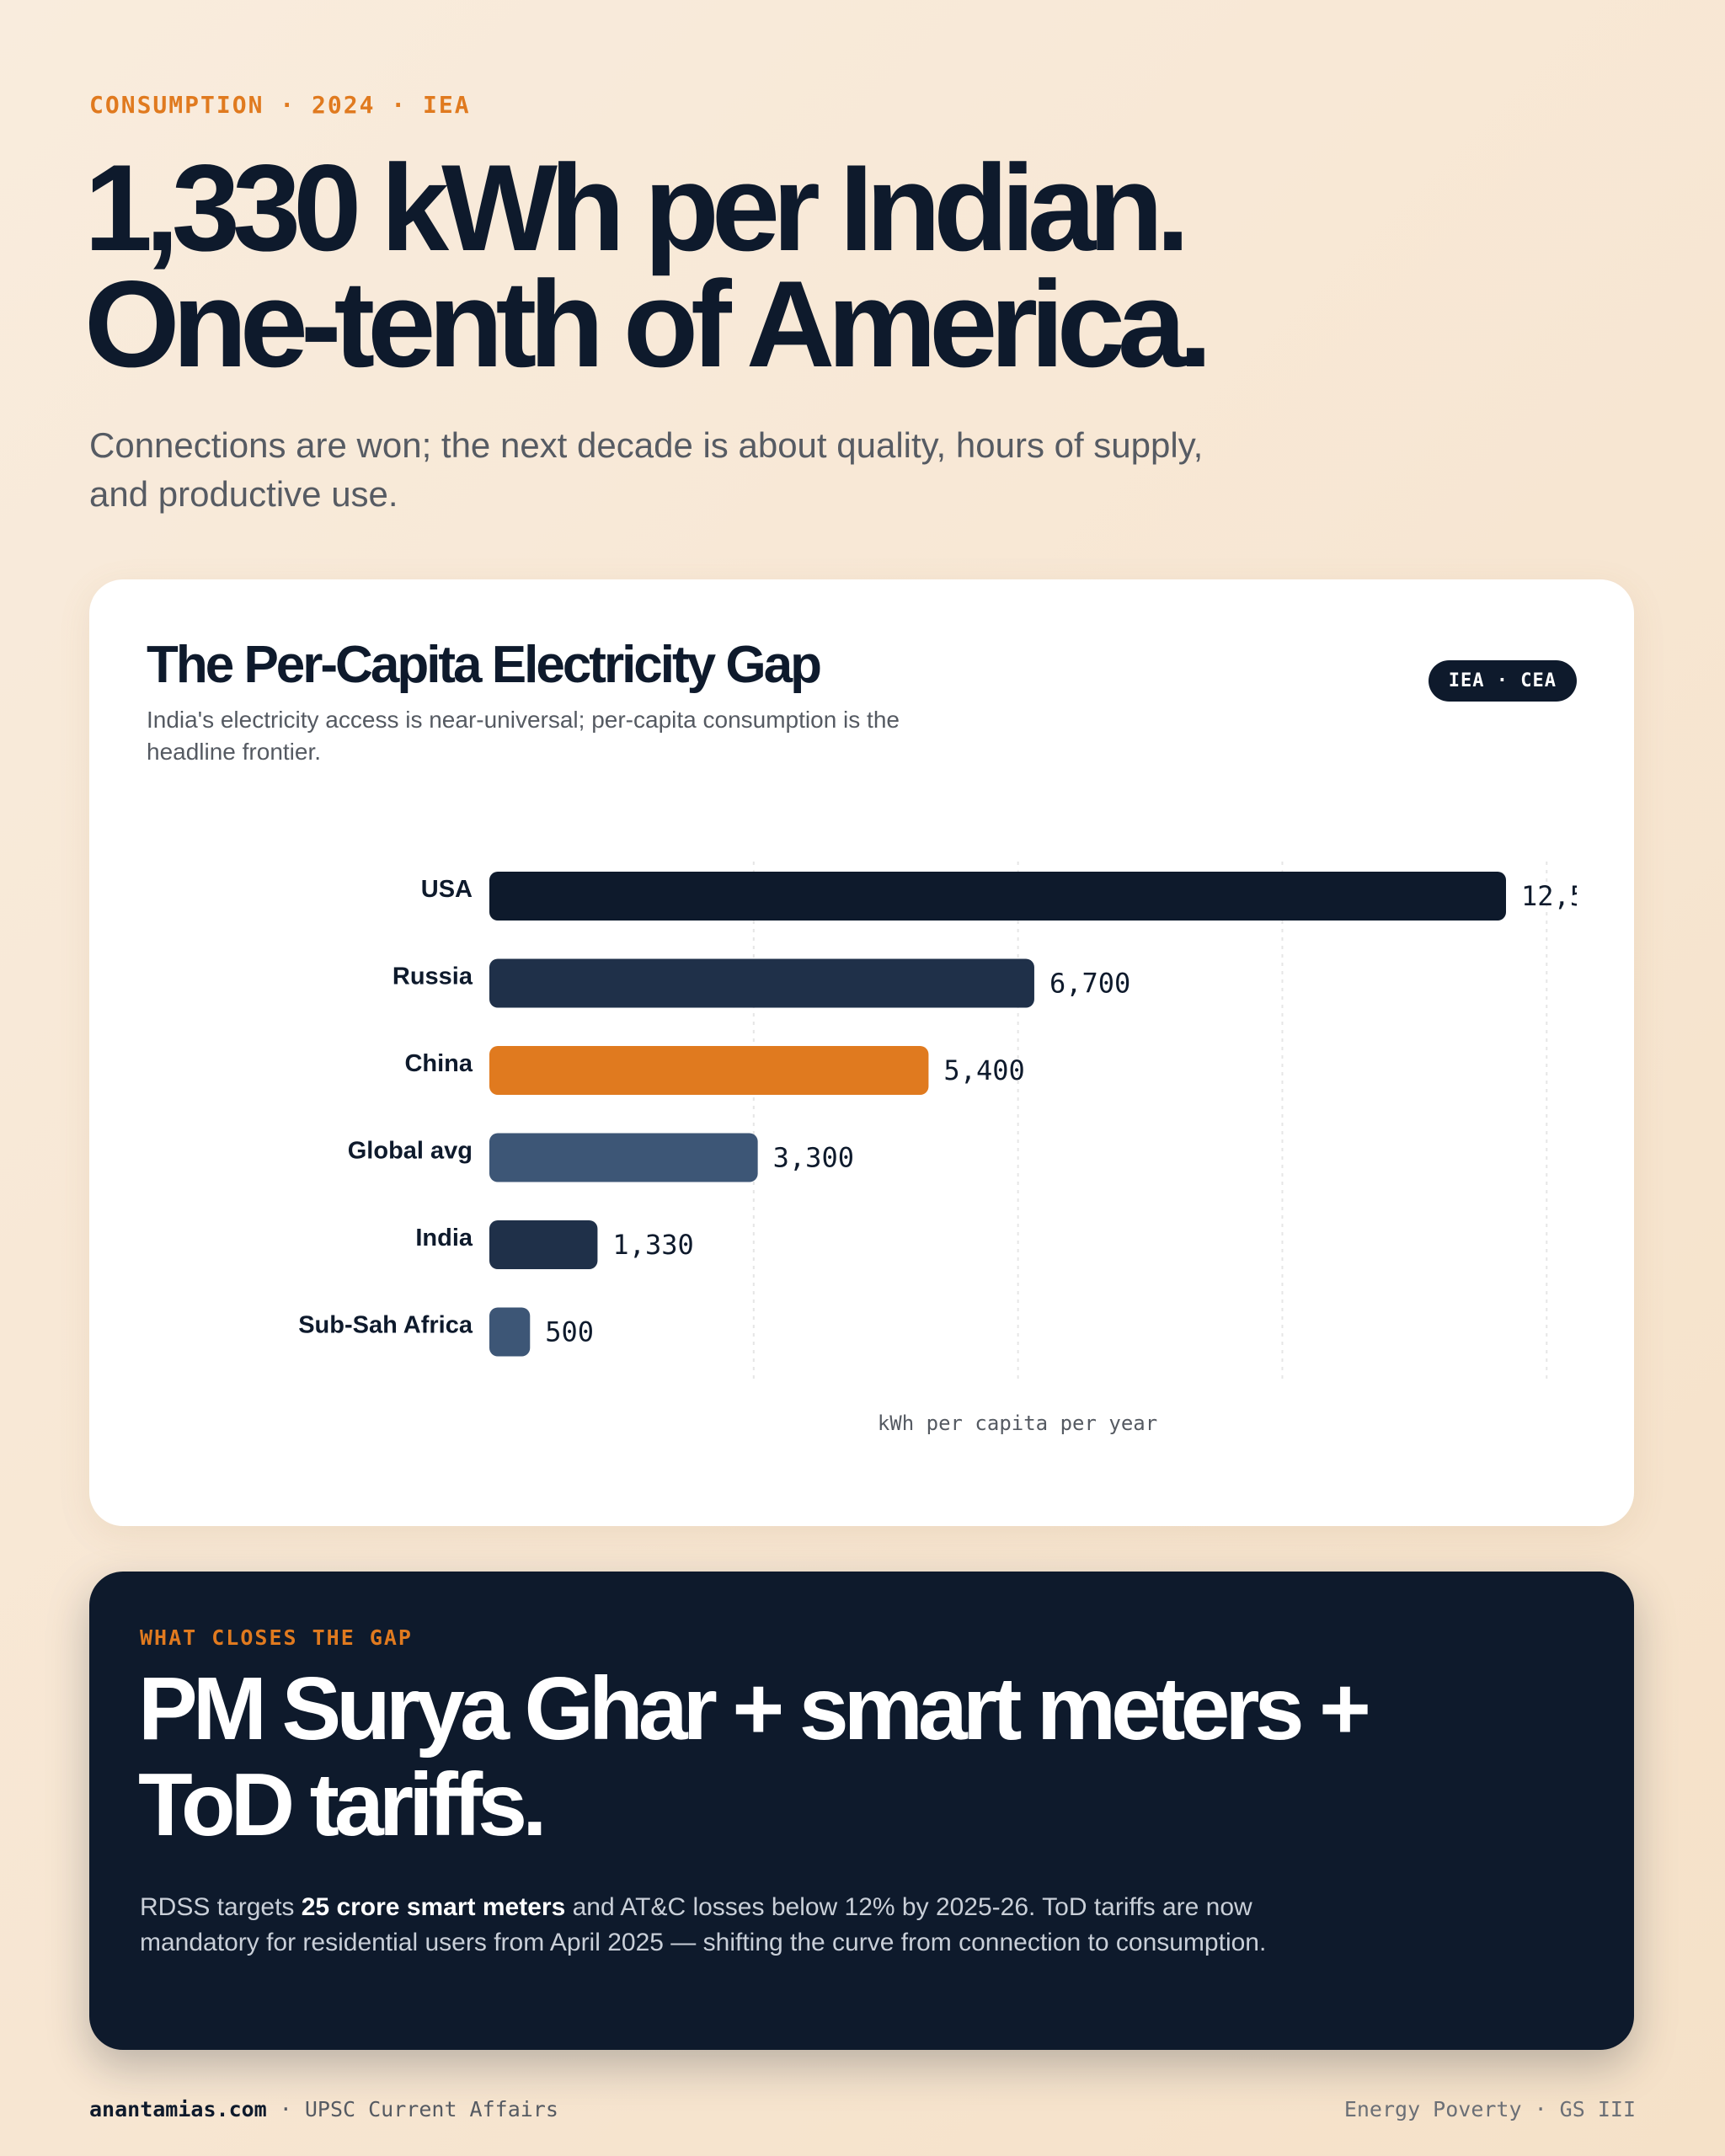 The height and width of the screenshot is (2156, 1725). I want to click on footer-credit: anantamias.com · UPSC Current Affairs, so click(323, 2109).